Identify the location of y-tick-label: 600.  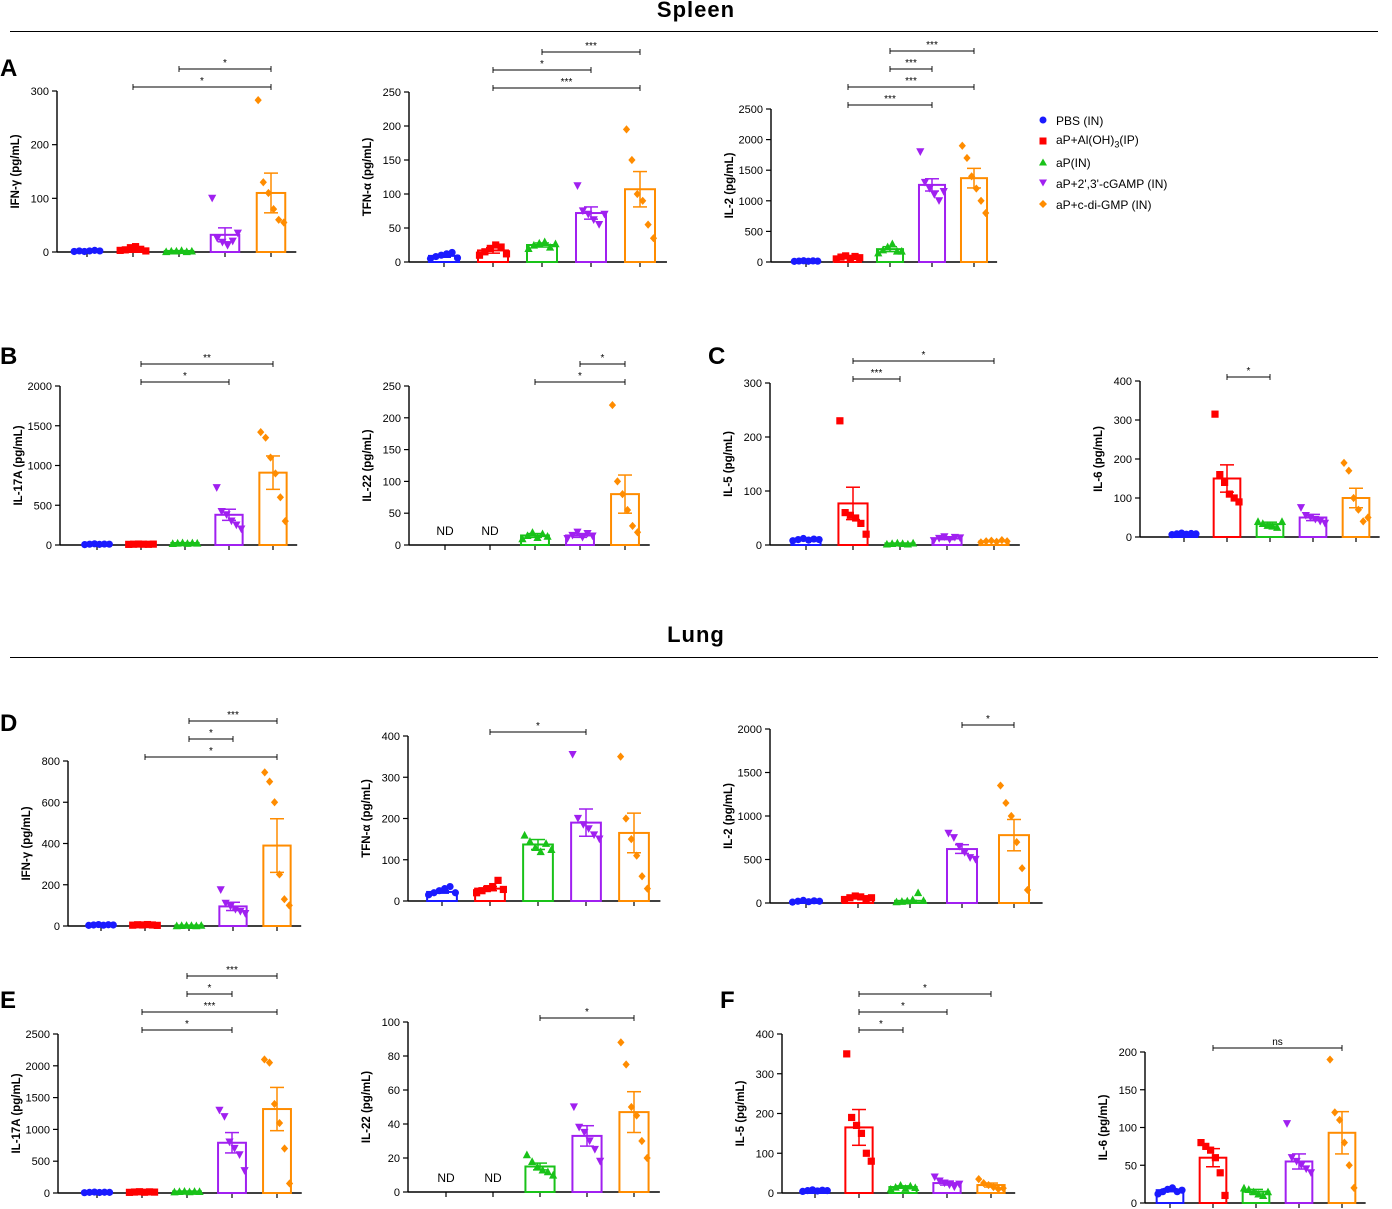
(51, 803).